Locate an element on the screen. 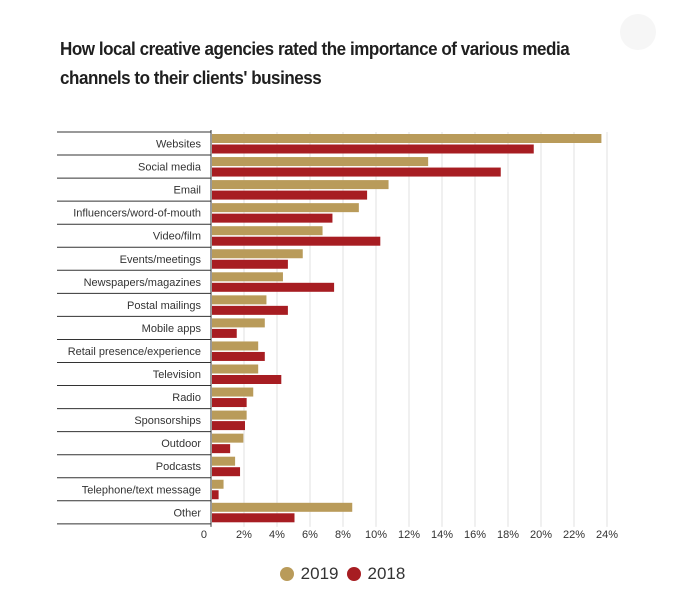  x-tick-label: 24% is located at coordinates (607, 535).